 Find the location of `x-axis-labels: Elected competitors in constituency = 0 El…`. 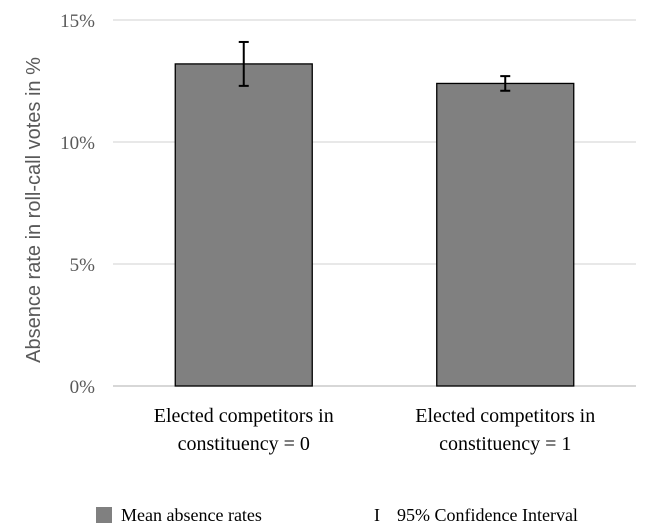

x-axis-labels: Elected competitors in constituency = 0 El… is located at coordinates (374, 430).